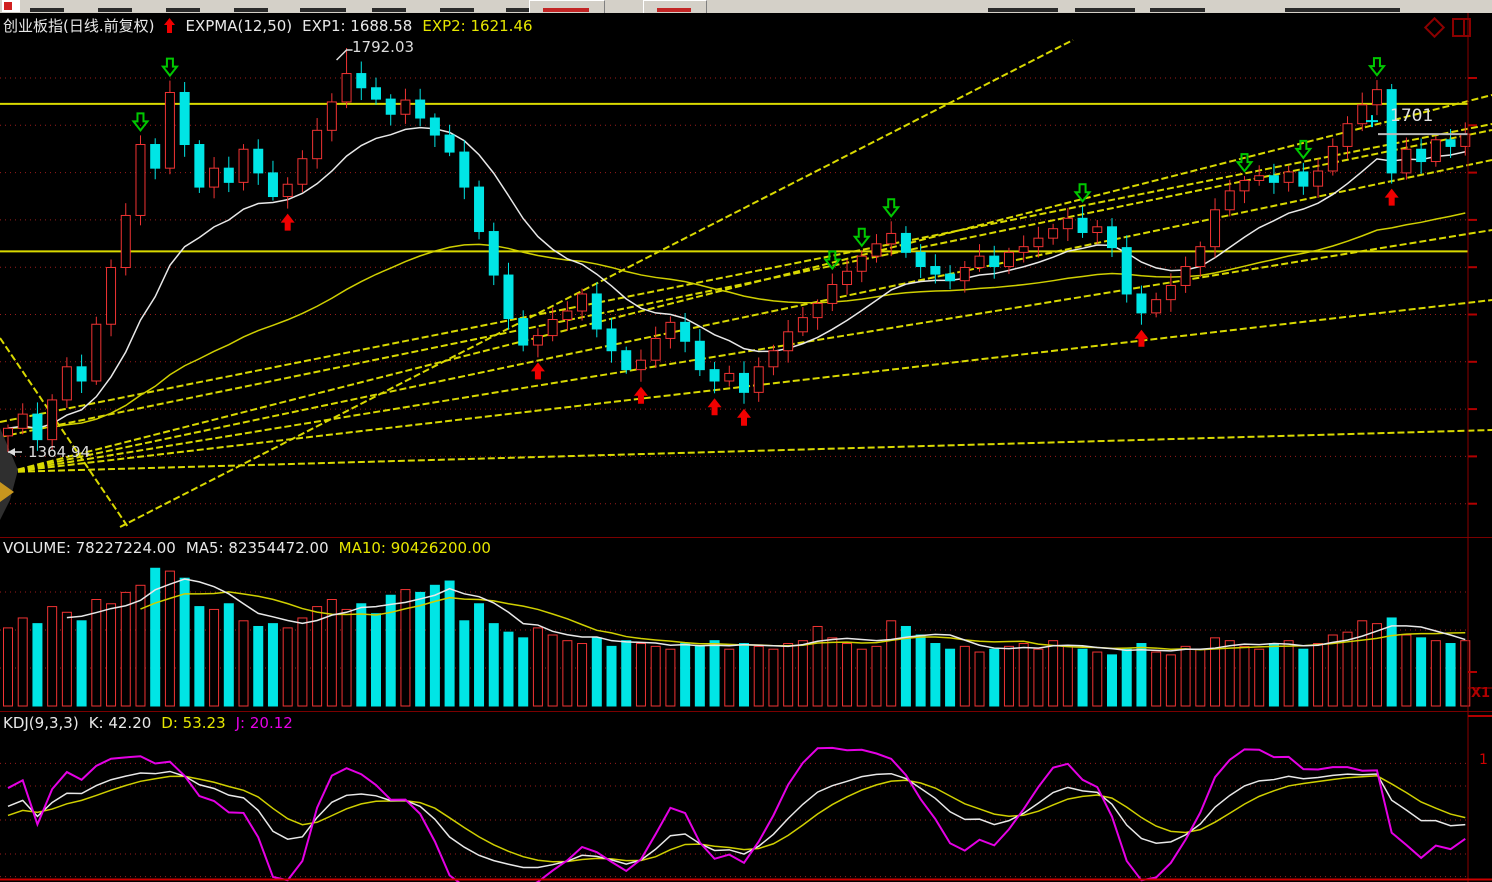 This screenshot has height=882, width=1492. What do you see at coordinates (89, 548) in the screenshot?
I see `volume-value: VOLUME: 78227224.00` at bounding box center [89, 548].